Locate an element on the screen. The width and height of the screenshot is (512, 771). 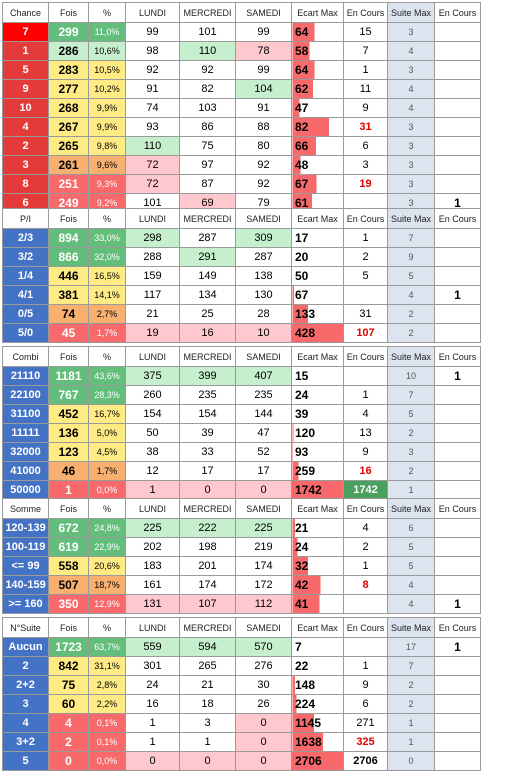
table-row: 3 60 2,2% 16 18 26 224 6 2 is located at coordinates (241, 704).